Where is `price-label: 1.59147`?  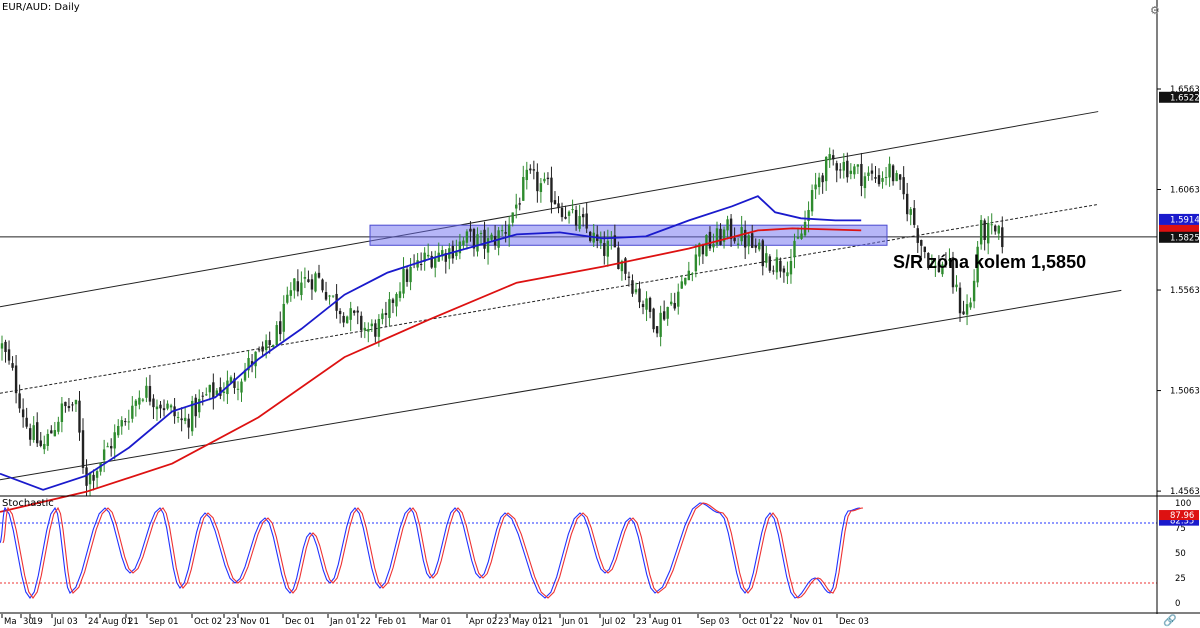
price-label: 1.59147 is located at coordinates (1185, 220).